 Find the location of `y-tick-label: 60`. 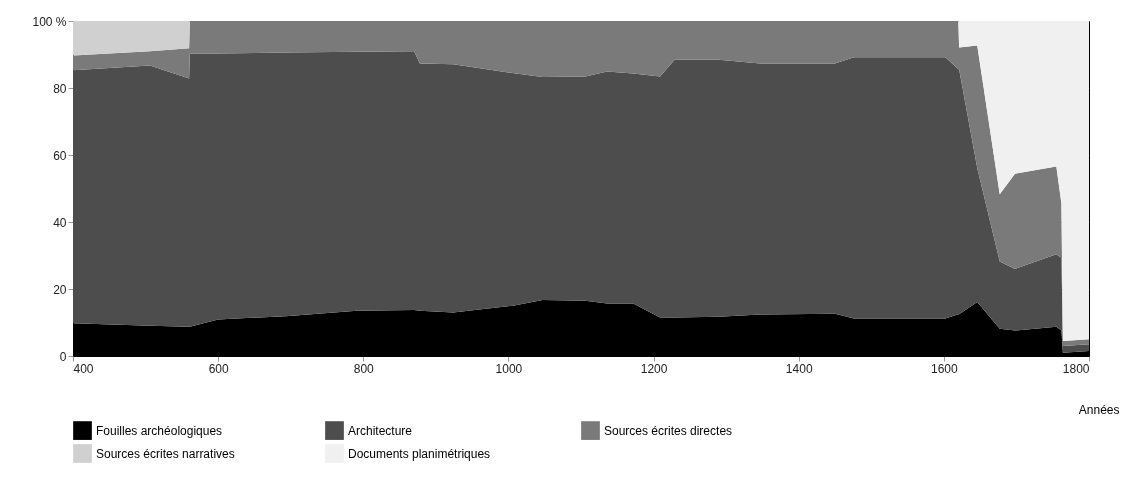

y-tick-label: 60 is located at coordinates (60, 155).